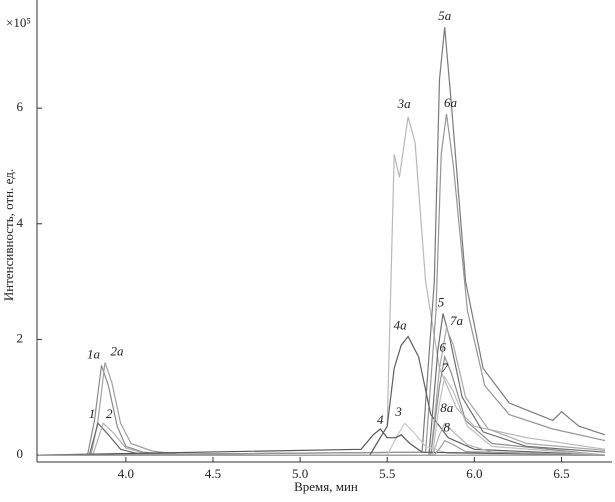 This screenshot has width=615, height=502. Describe the element at coordinates (444, 367) in the screenshot. I see `series-label: 7` at that location.